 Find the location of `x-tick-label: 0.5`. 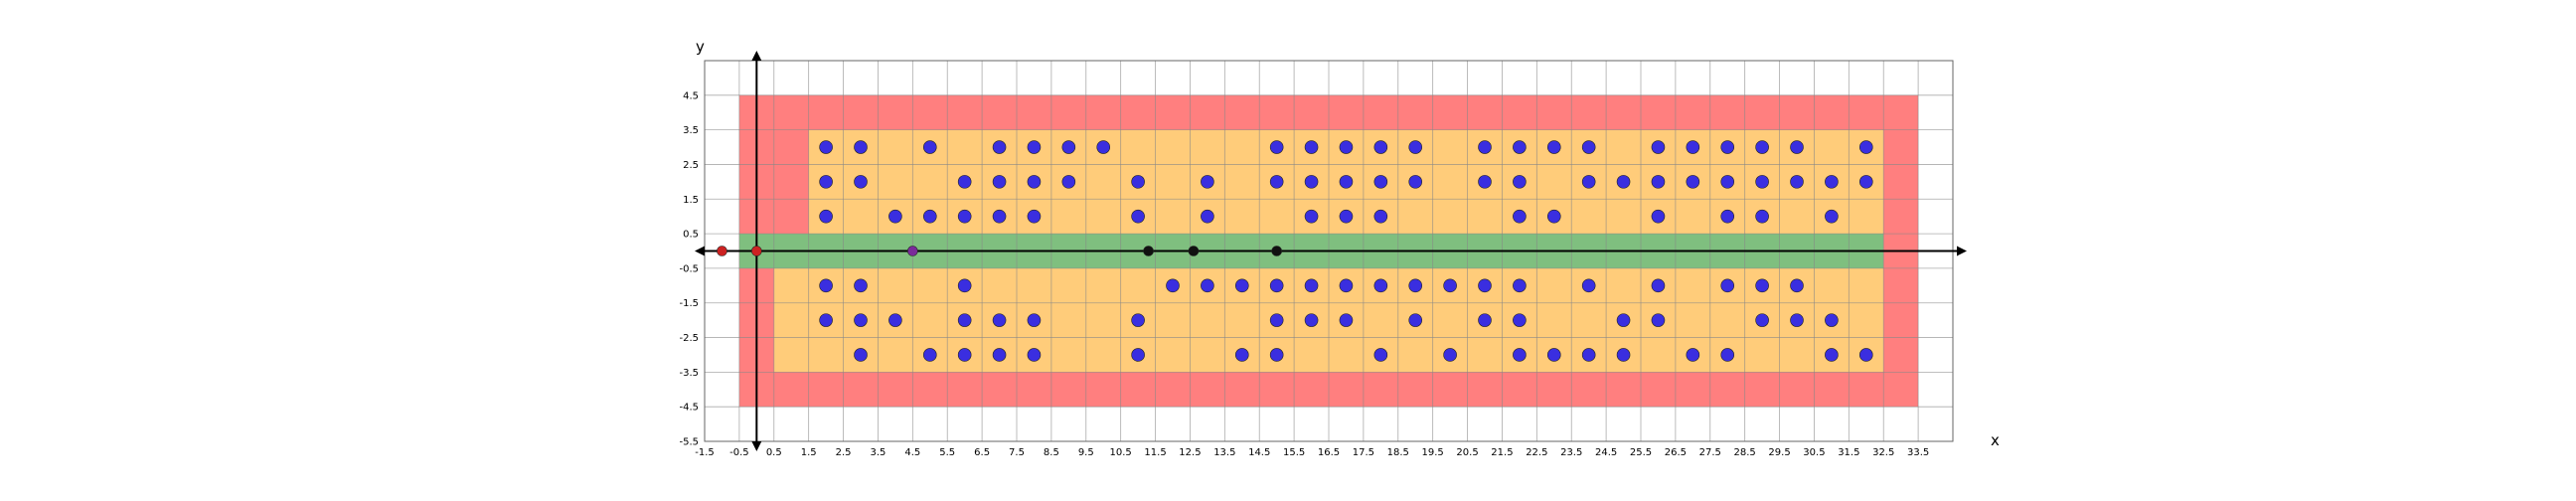

x-tick-label: 0.5 is located at coordinates (774, 452).